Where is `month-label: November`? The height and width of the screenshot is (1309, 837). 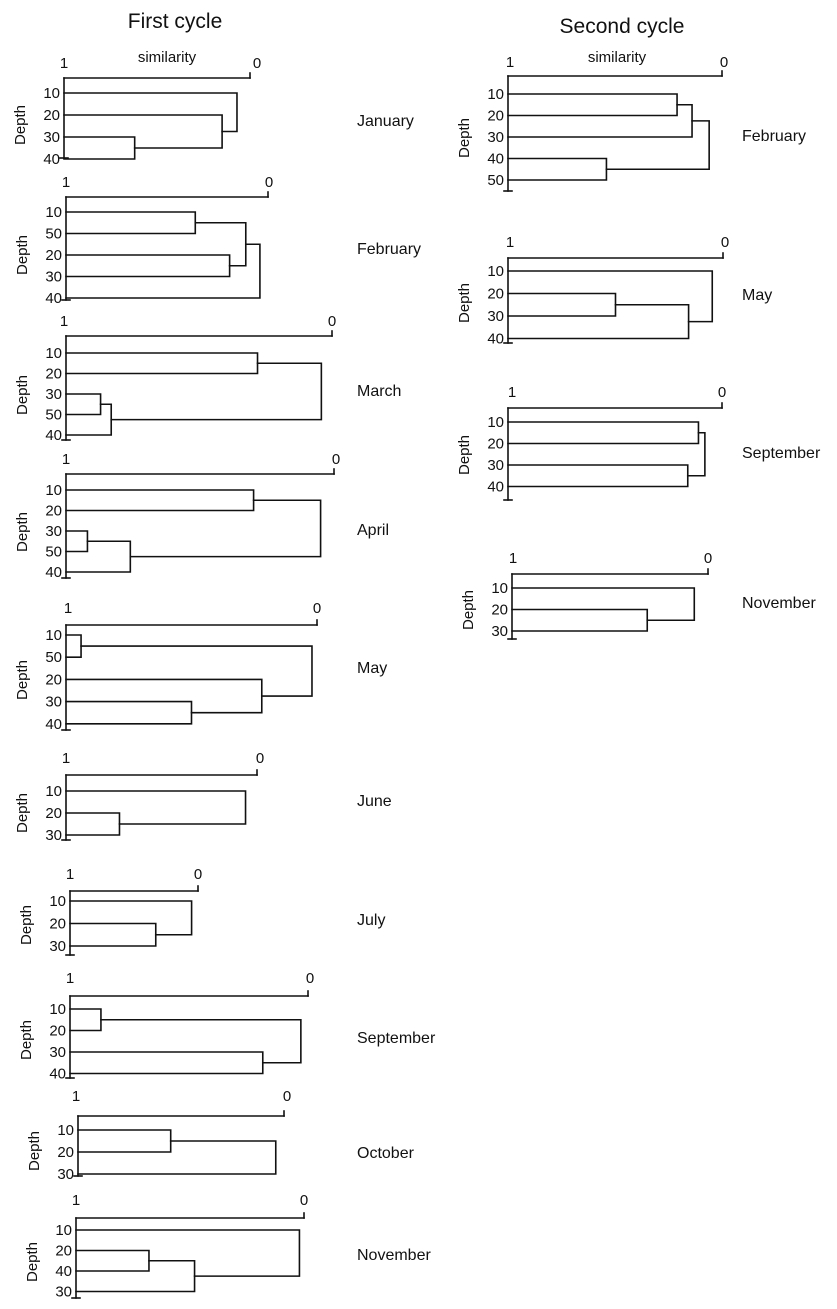 month-label: November is located at coordinates (394, 1255).